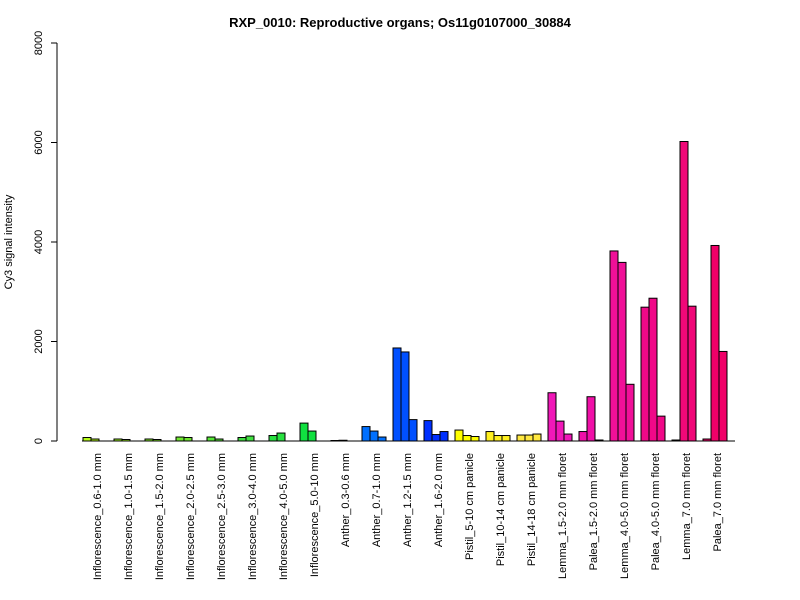 This screenshot has width=800, height=600. What do you see at coordinates (39, 341) in the screenshot?
I see `y-tick-label: 2000` at bounding box center [39, 341].